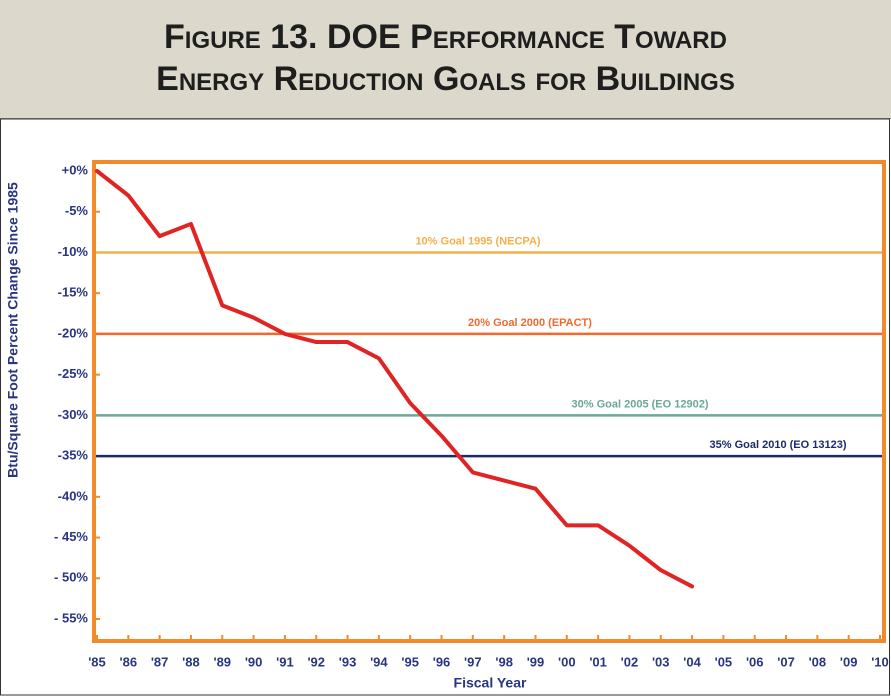 The height and width of the screenshot is (696, 891). What do you see at coordinates (71, 617) in the screenshot?
I see `y-tick-label: - 55%` at bounding box center [71, 617].